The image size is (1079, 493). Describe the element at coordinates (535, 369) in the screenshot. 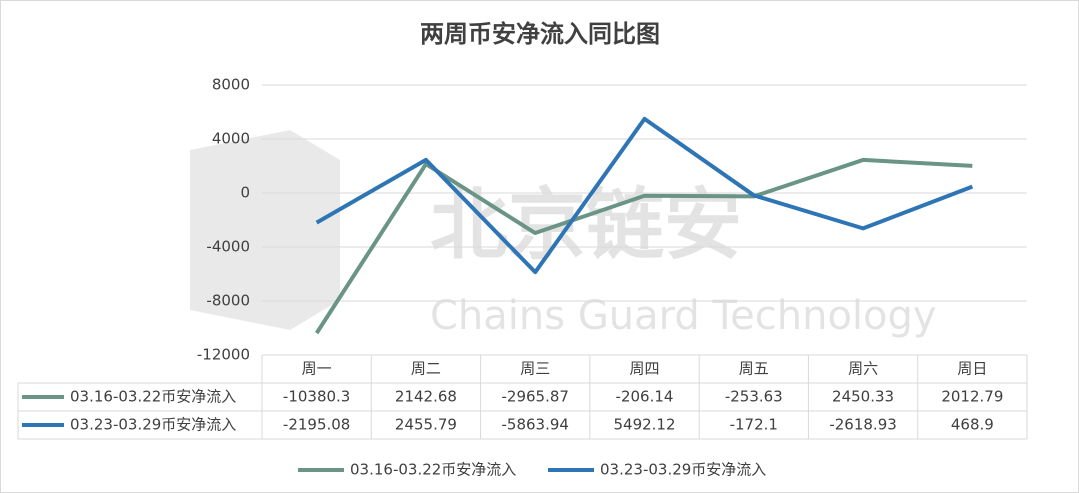

I see `x-tick-label: 周三` at that location.